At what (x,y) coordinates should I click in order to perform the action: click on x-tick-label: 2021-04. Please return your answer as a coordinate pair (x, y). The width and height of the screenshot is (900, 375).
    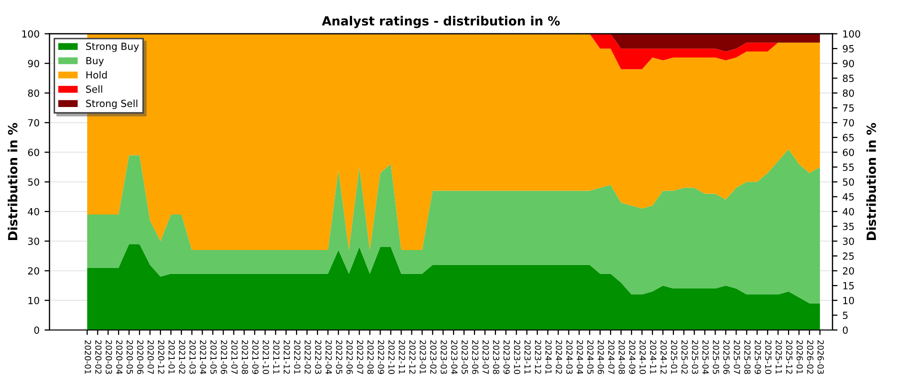
    Looking at the image, I should click on (203, 357).